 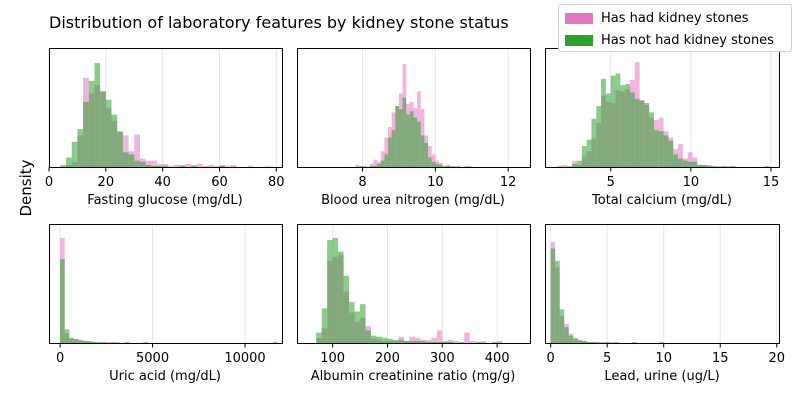 What do you see at coordinates (166, 284) in the screenshot?
I see `axes-frame` at bounding box center [166, 284].